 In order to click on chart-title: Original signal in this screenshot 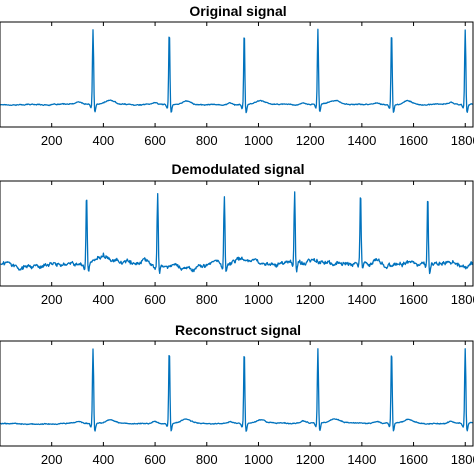, I will do `click(237, 11)`.